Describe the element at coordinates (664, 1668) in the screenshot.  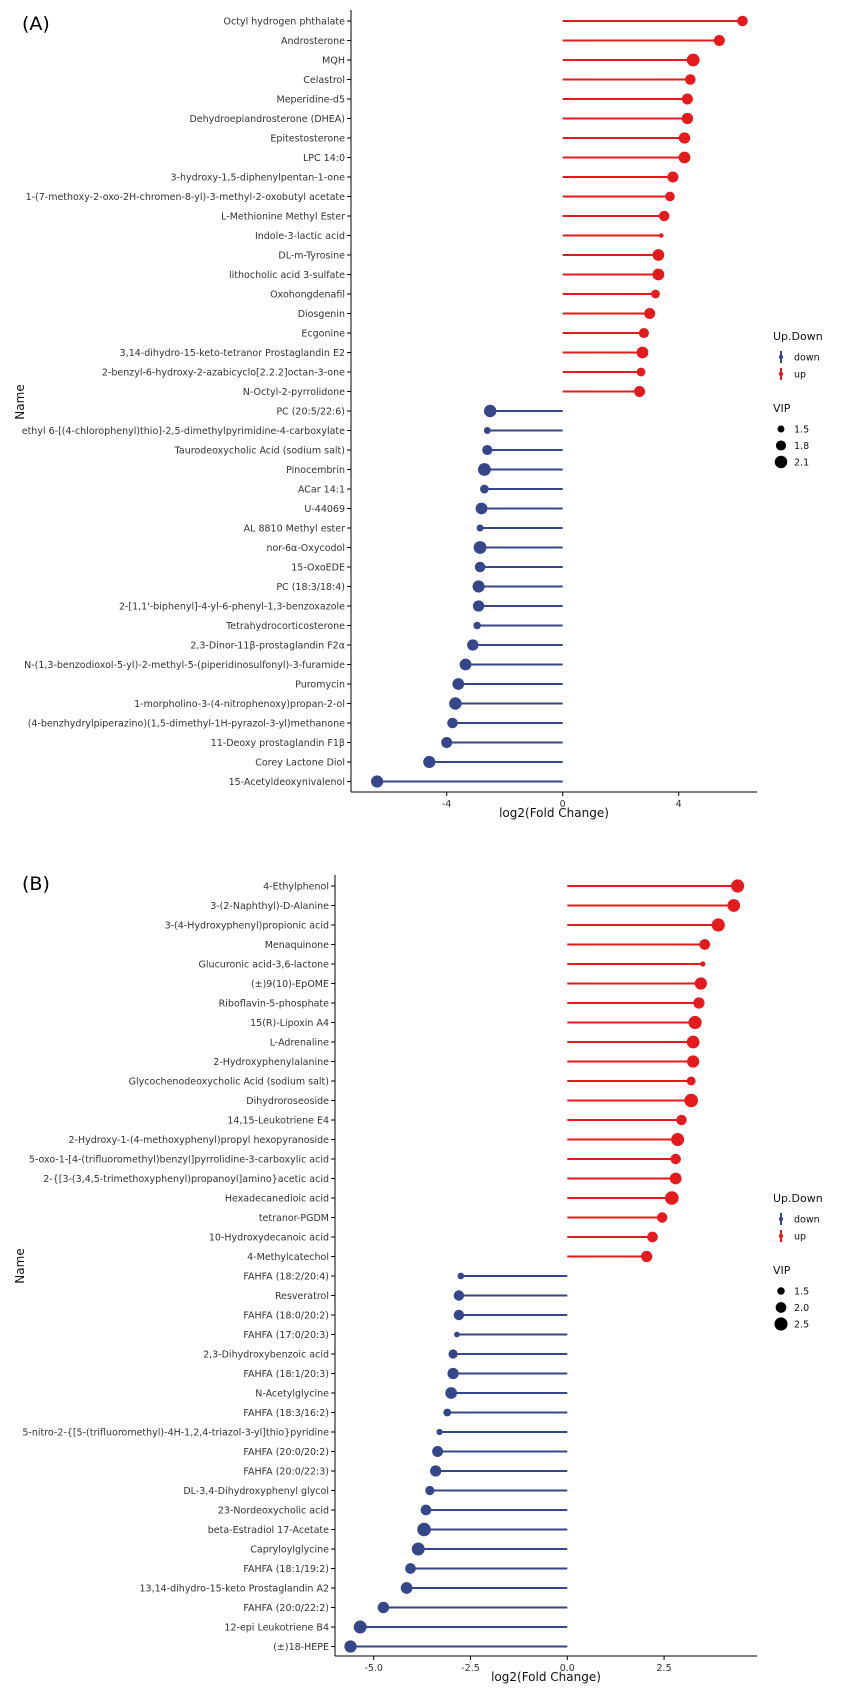
I see `panel-b-x-tick-label: 2.5` at that location.